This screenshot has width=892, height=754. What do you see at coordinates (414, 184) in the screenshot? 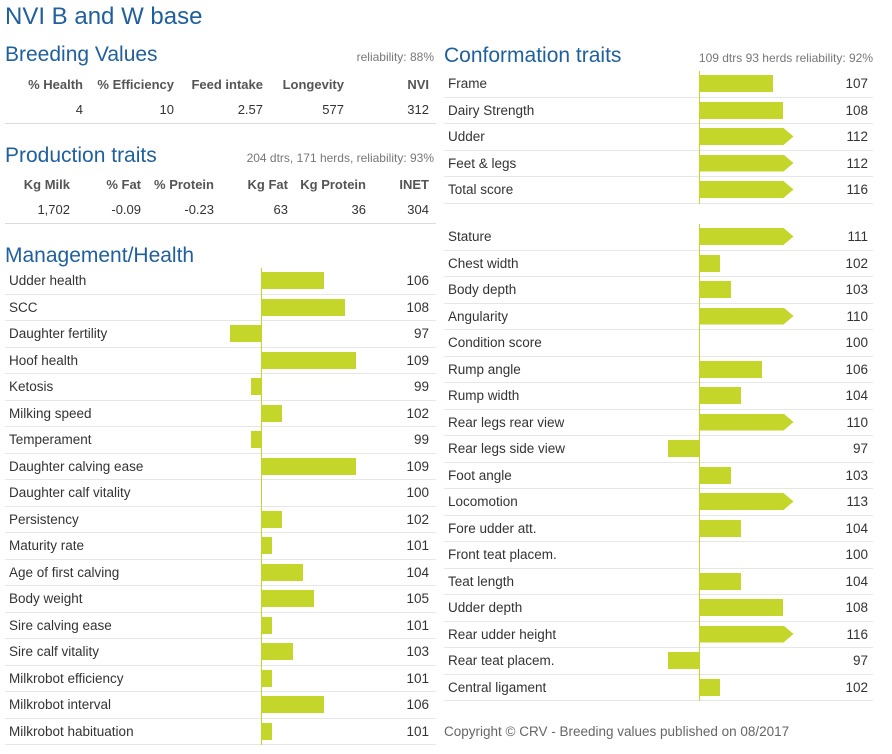
I see `header-inet: INET` at bounding box center [414, 184].